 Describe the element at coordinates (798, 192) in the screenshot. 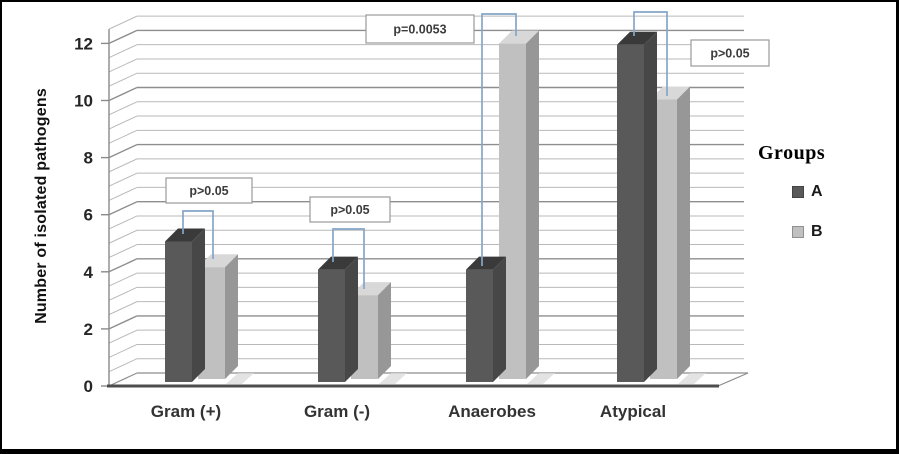

I see `series-a-swatch-icon` at that location.